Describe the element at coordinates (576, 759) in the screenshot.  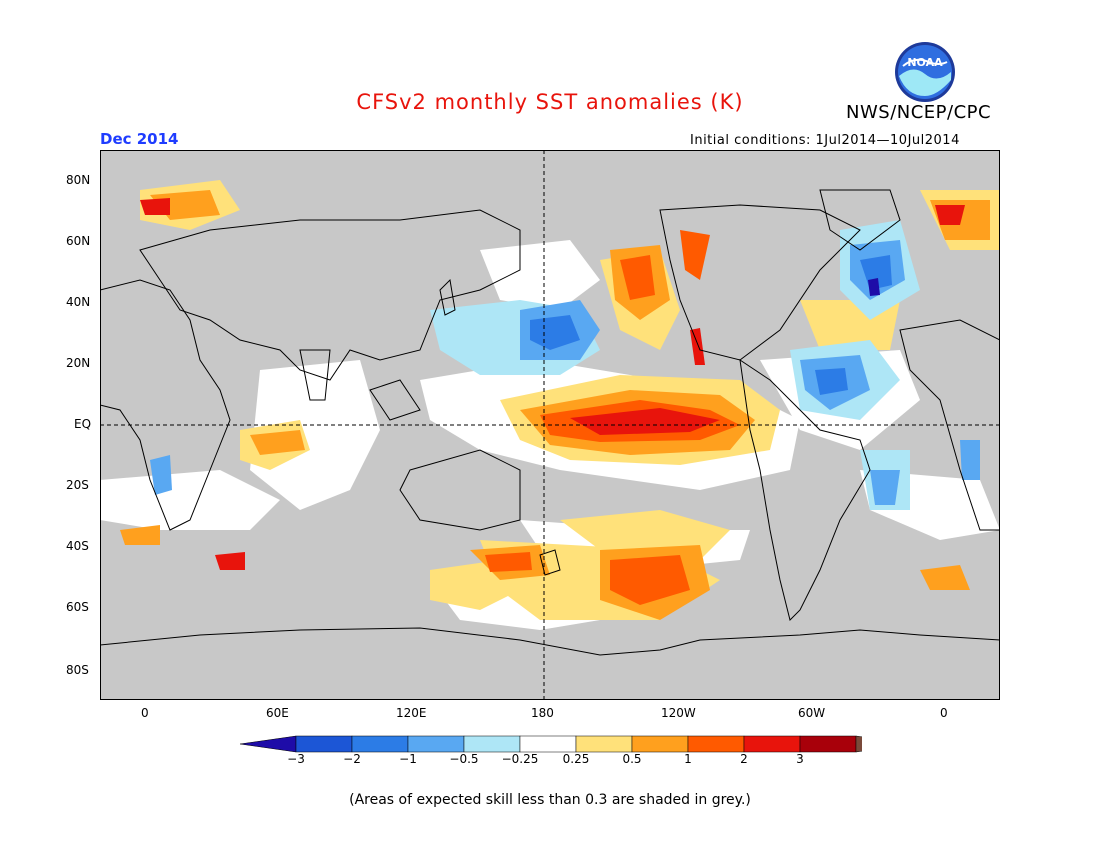
I see `colorbar-tick-label: 0.25` at that location.